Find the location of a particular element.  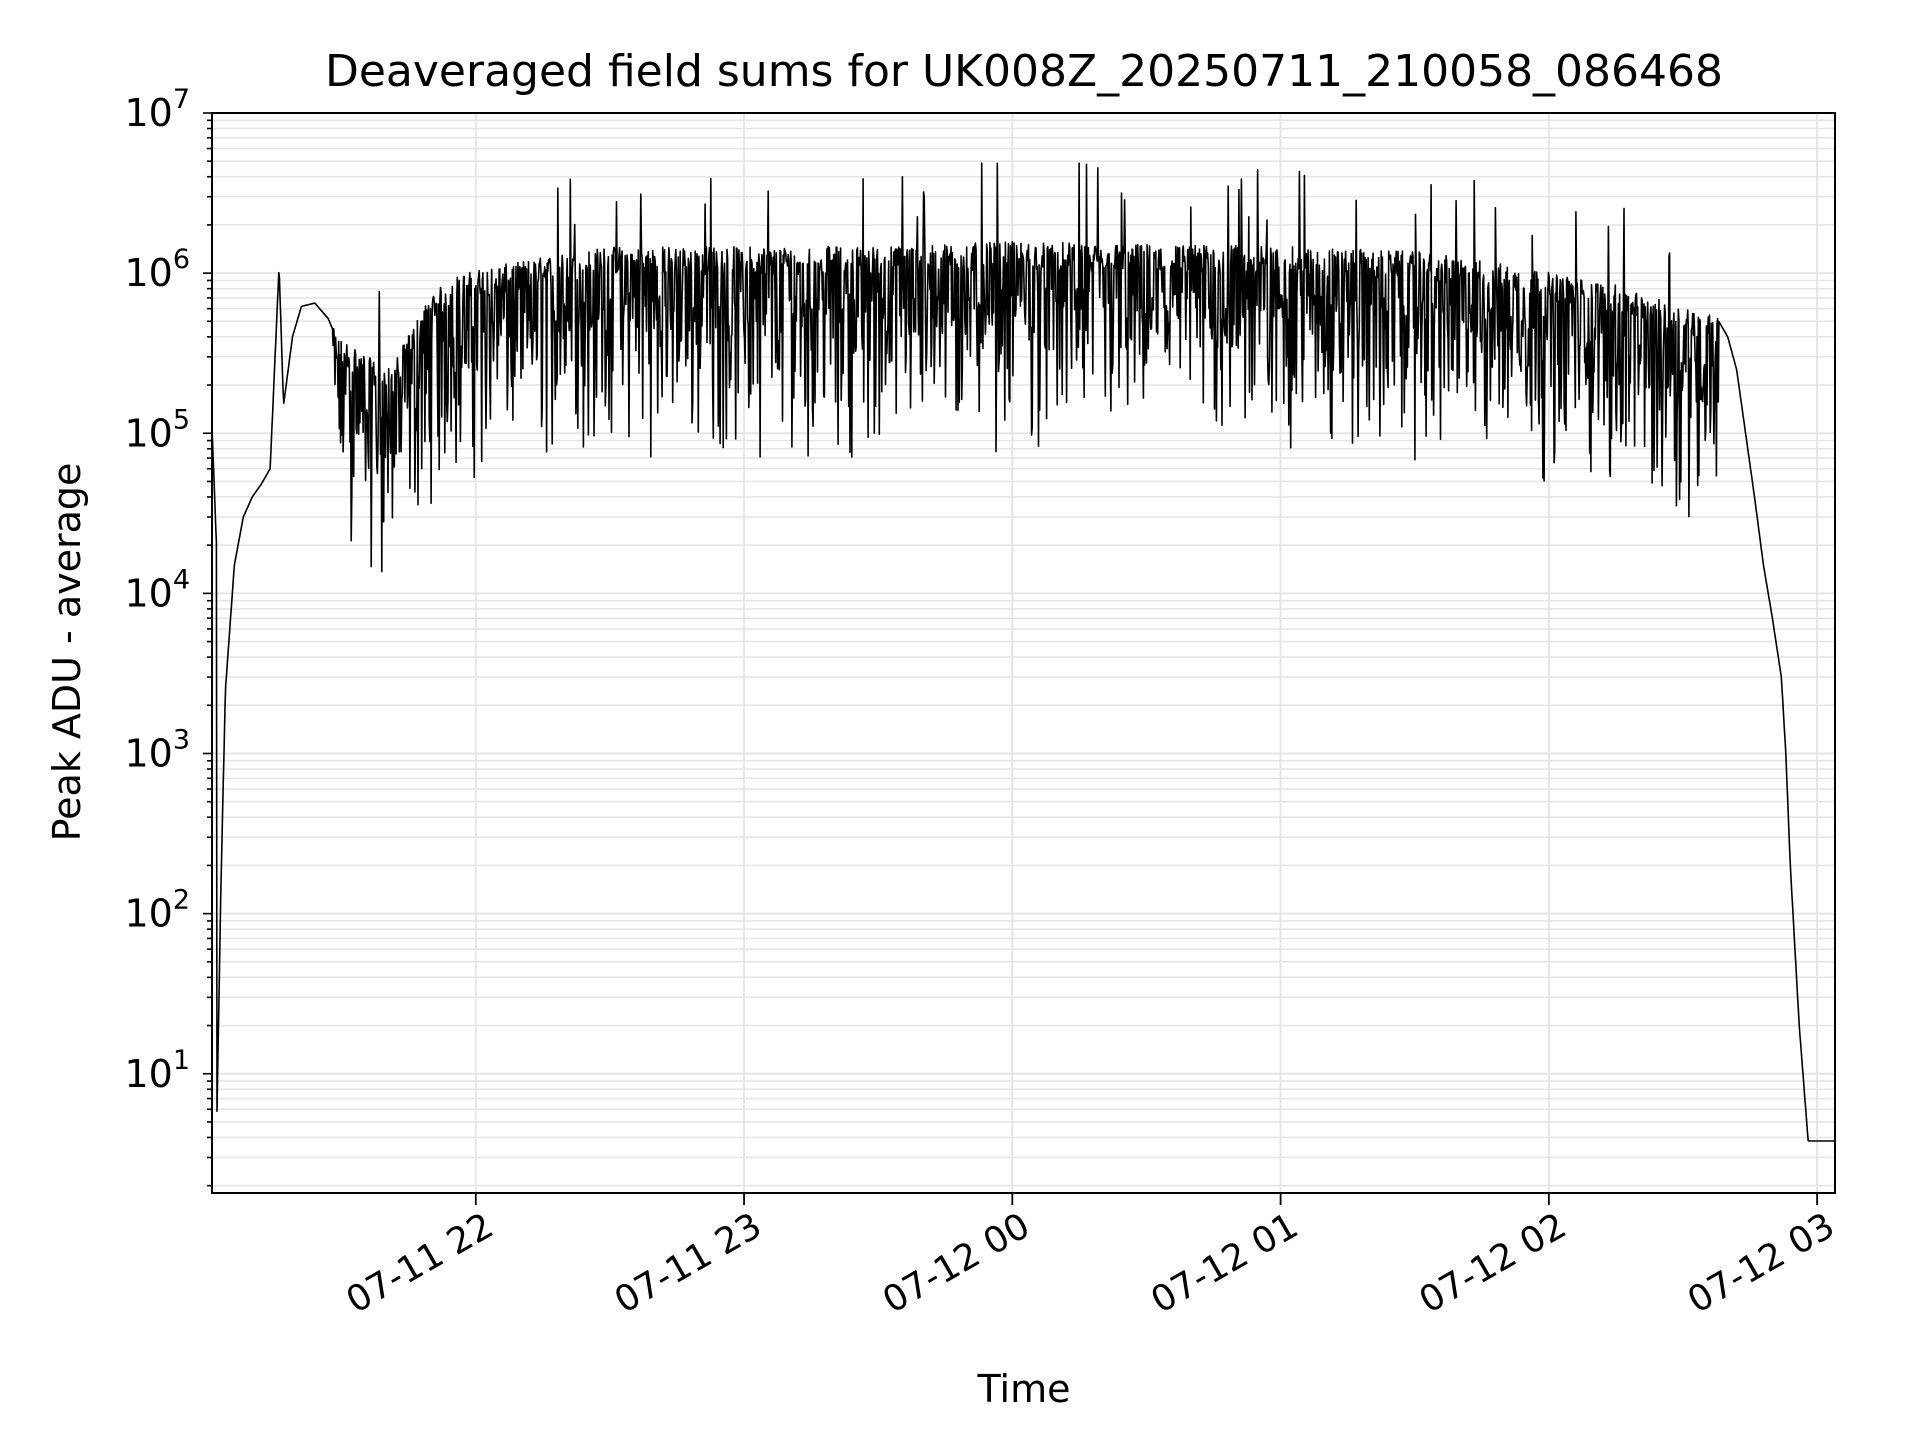

y-tick-label: 10² is located at coordinates (157, 910).